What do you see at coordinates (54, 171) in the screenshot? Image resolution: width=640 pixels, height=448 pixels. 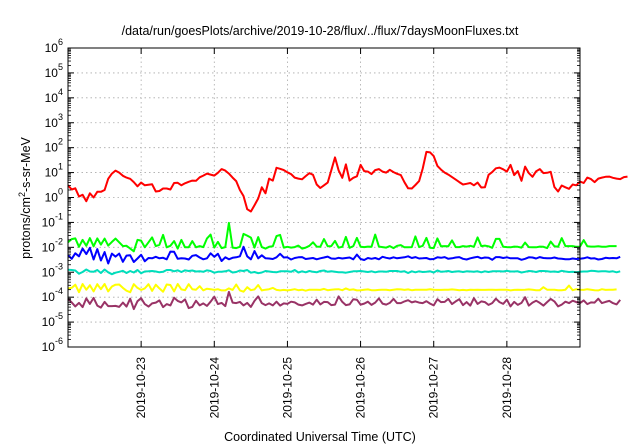 I see `y-tick-label: 10¹` at bounding box center [54, 171].